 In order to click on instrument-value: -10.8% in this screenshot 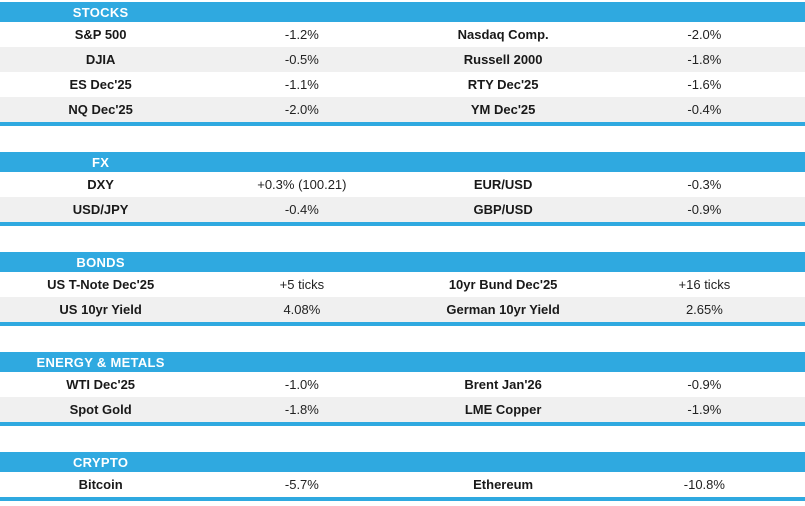, I will do `click(704, 484)`.